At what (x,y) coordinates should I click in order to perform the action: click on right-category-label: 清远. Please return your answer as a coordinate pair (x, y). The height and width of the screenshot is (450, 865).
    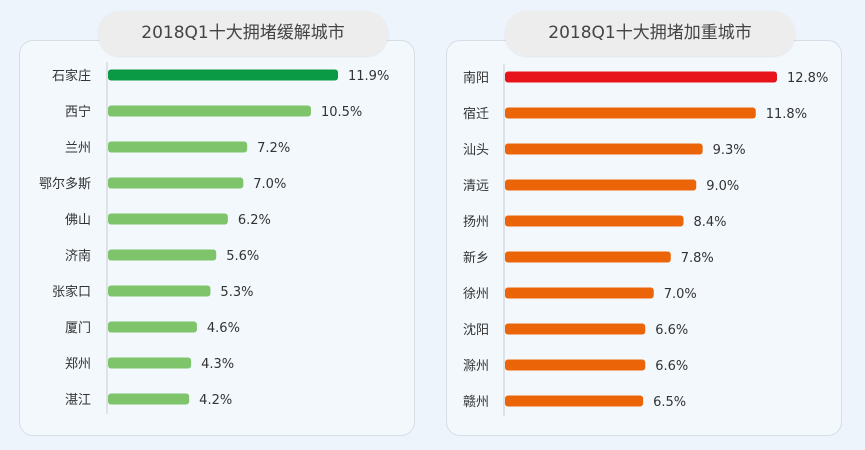
    Looking at the image, I should click on (476, 186).